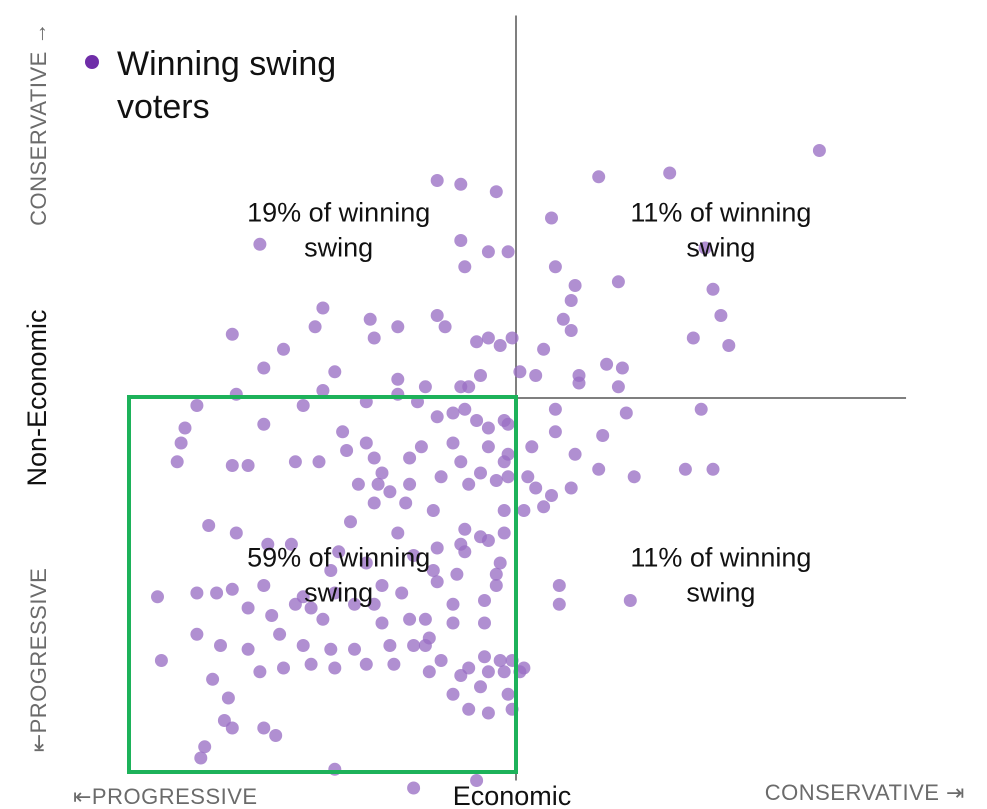 The image size is (987, 809). I want to click on quadrant-label-top-left-line2: swing, so click(338, 247).